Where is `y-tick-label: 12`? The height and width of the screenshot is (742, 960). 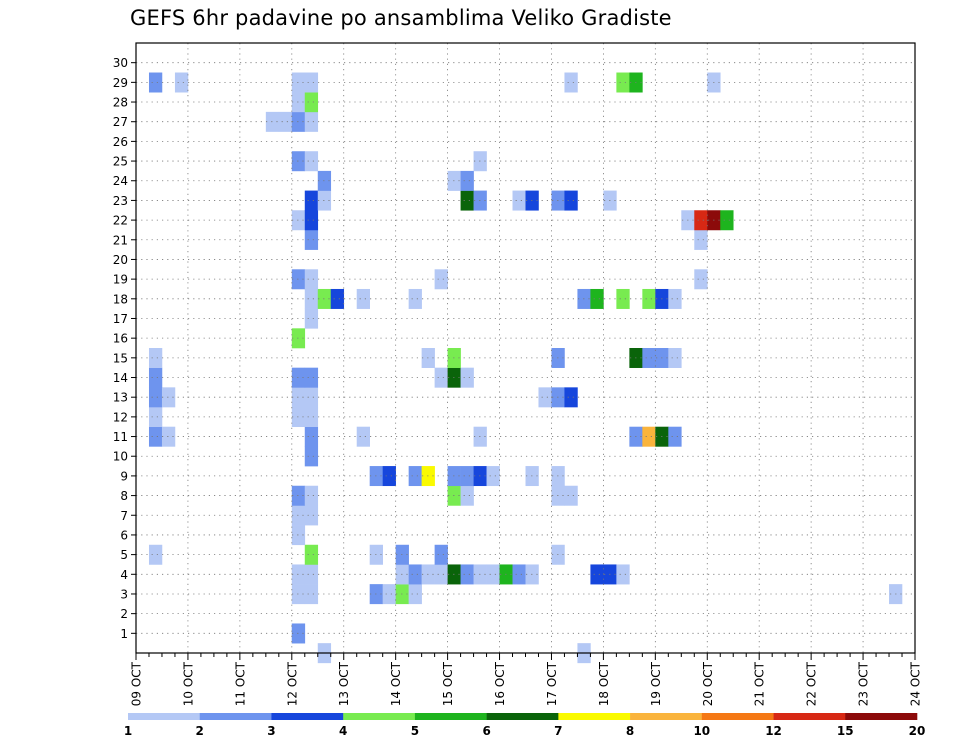
y-tick-label: 12 is located at coordinates (120, 417).